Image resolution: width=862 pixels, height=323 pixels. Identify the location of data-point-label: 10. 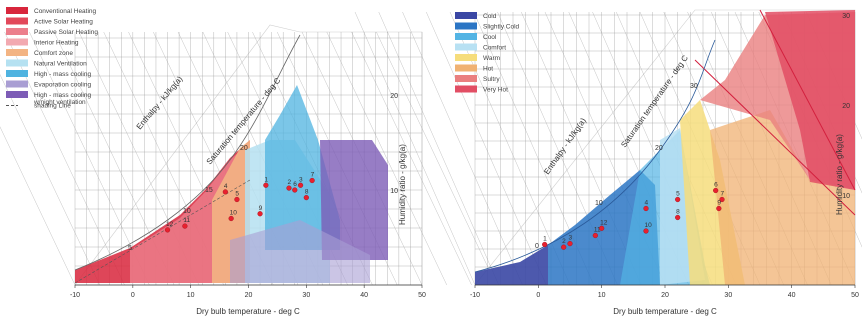
(649, 225).